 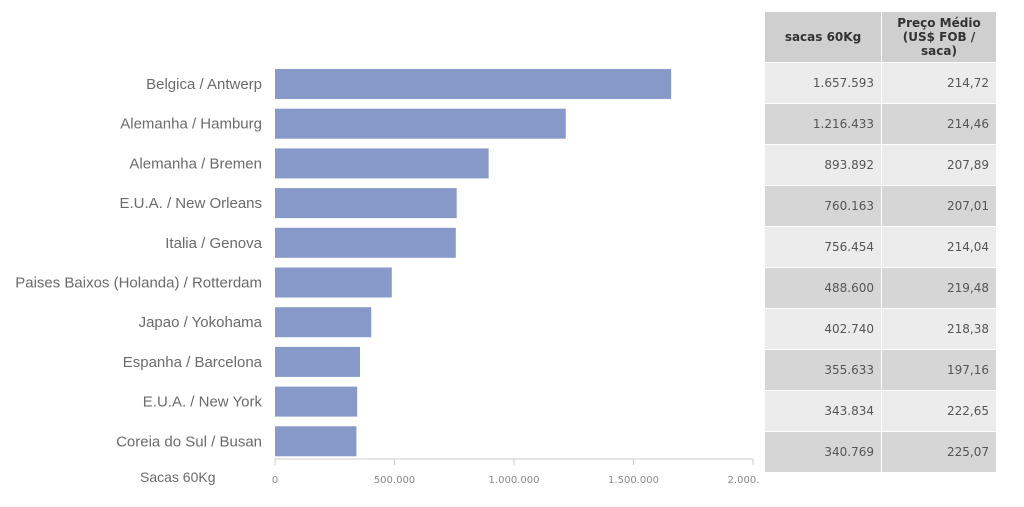 What do you see at coordinates (178, 477) in the screenshot?
I see `x-axis-title: Sacas 60Kg` at bounding box center [178, 477].